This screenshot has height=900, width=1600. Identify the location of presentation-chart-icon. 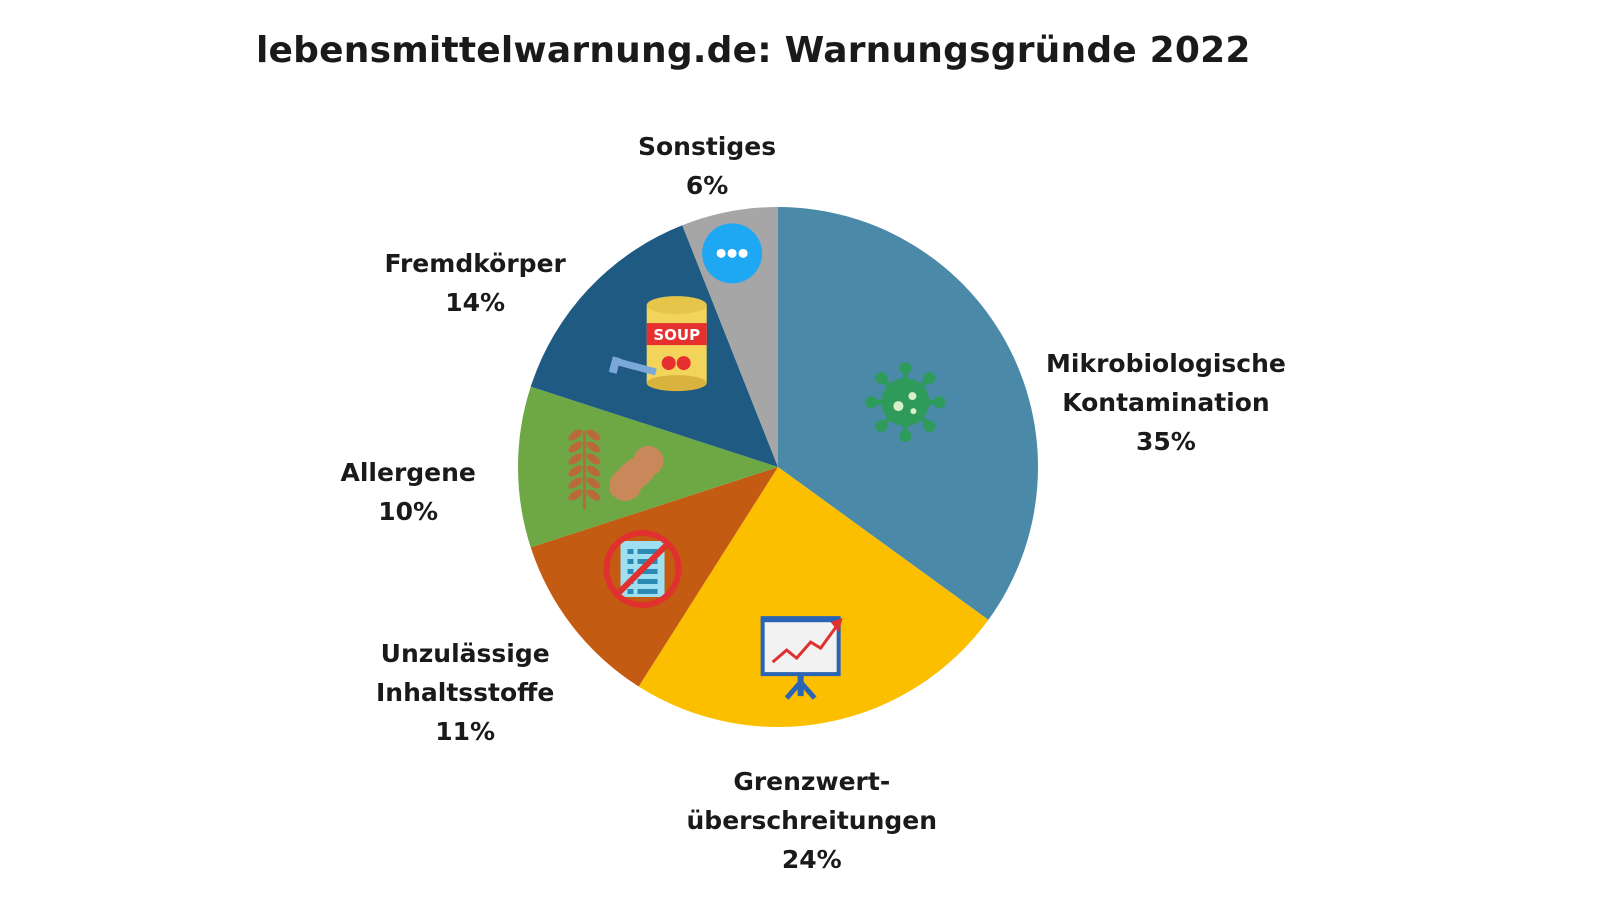
(801, 658).